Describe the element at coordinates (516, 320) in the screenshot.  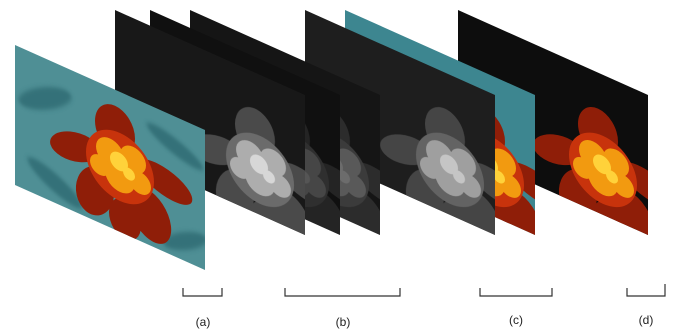
I see `label-c: (c)` at that location.